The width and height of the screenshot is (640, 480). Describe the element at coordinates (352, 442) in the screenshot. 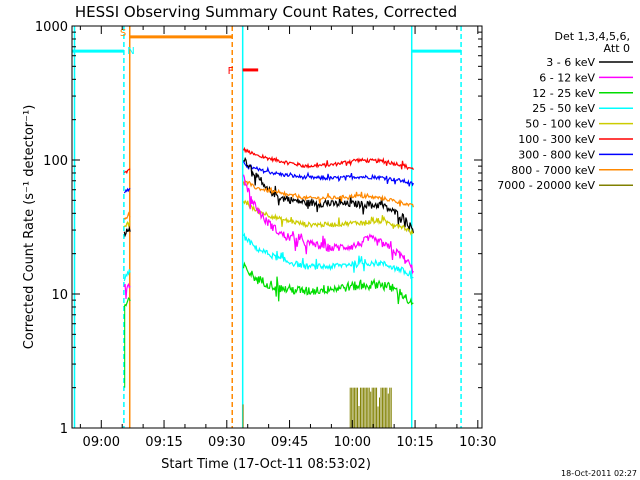

I see `x-tick-label: 10:00` at that location.